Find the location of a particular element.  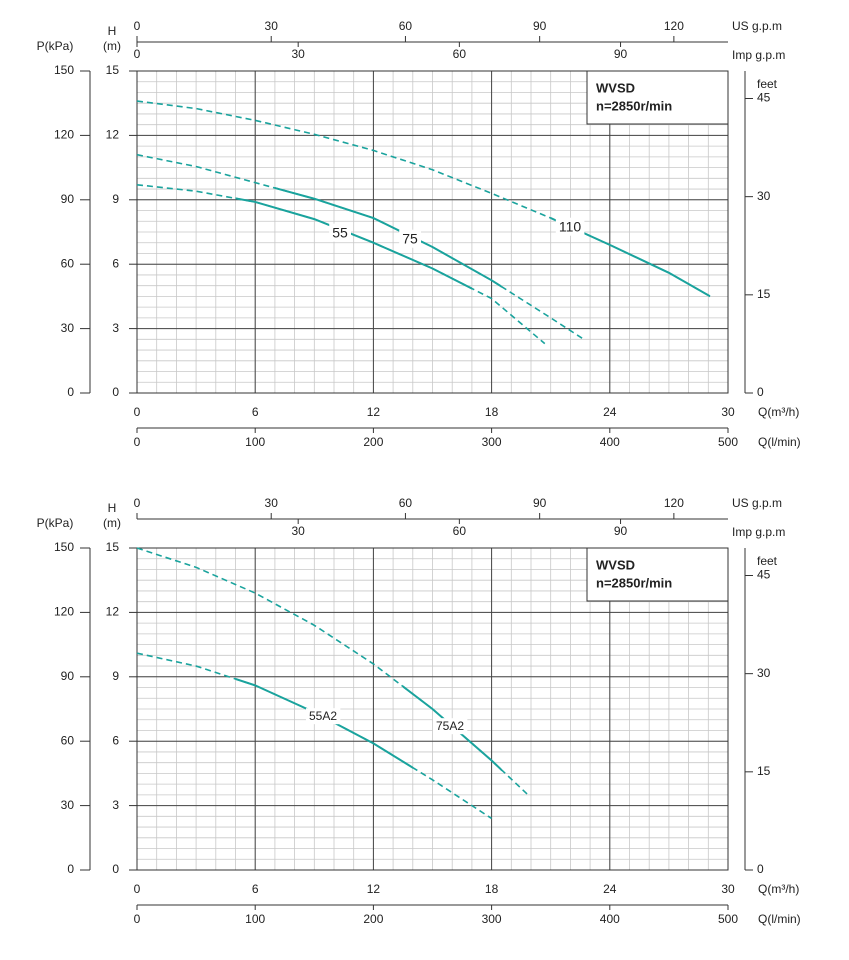

us-tick-label: 30 is located at coordinates (272, 26).